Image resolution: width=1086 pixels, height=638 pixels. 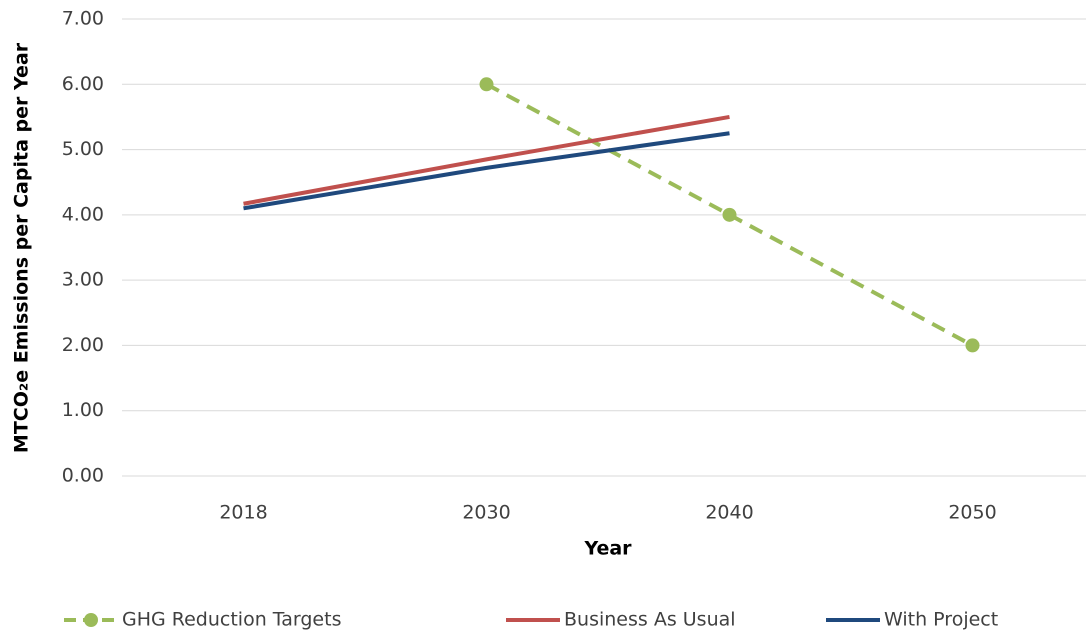 What do you see at coordinates (83, 280) in the screenshot?
I see `y-tick-label: 3.00` at bounding box center [83, 280].